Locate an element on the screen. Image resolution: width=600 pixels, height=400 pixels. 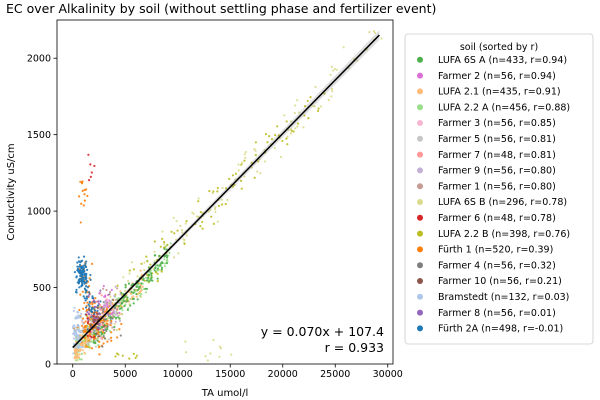
y-tick-label: 1500 is located at coordinates (39, 135).